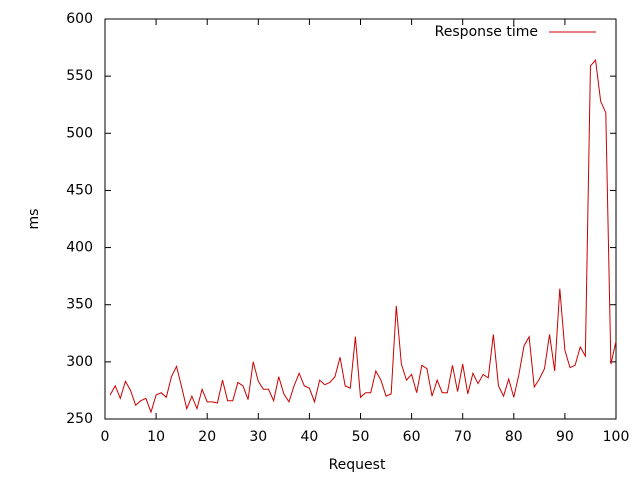 This screenshot has height=480, width=640. Describe the element at coordinates (79, 362) in the screenshot. I see `y-tick-label: 300` at that location.